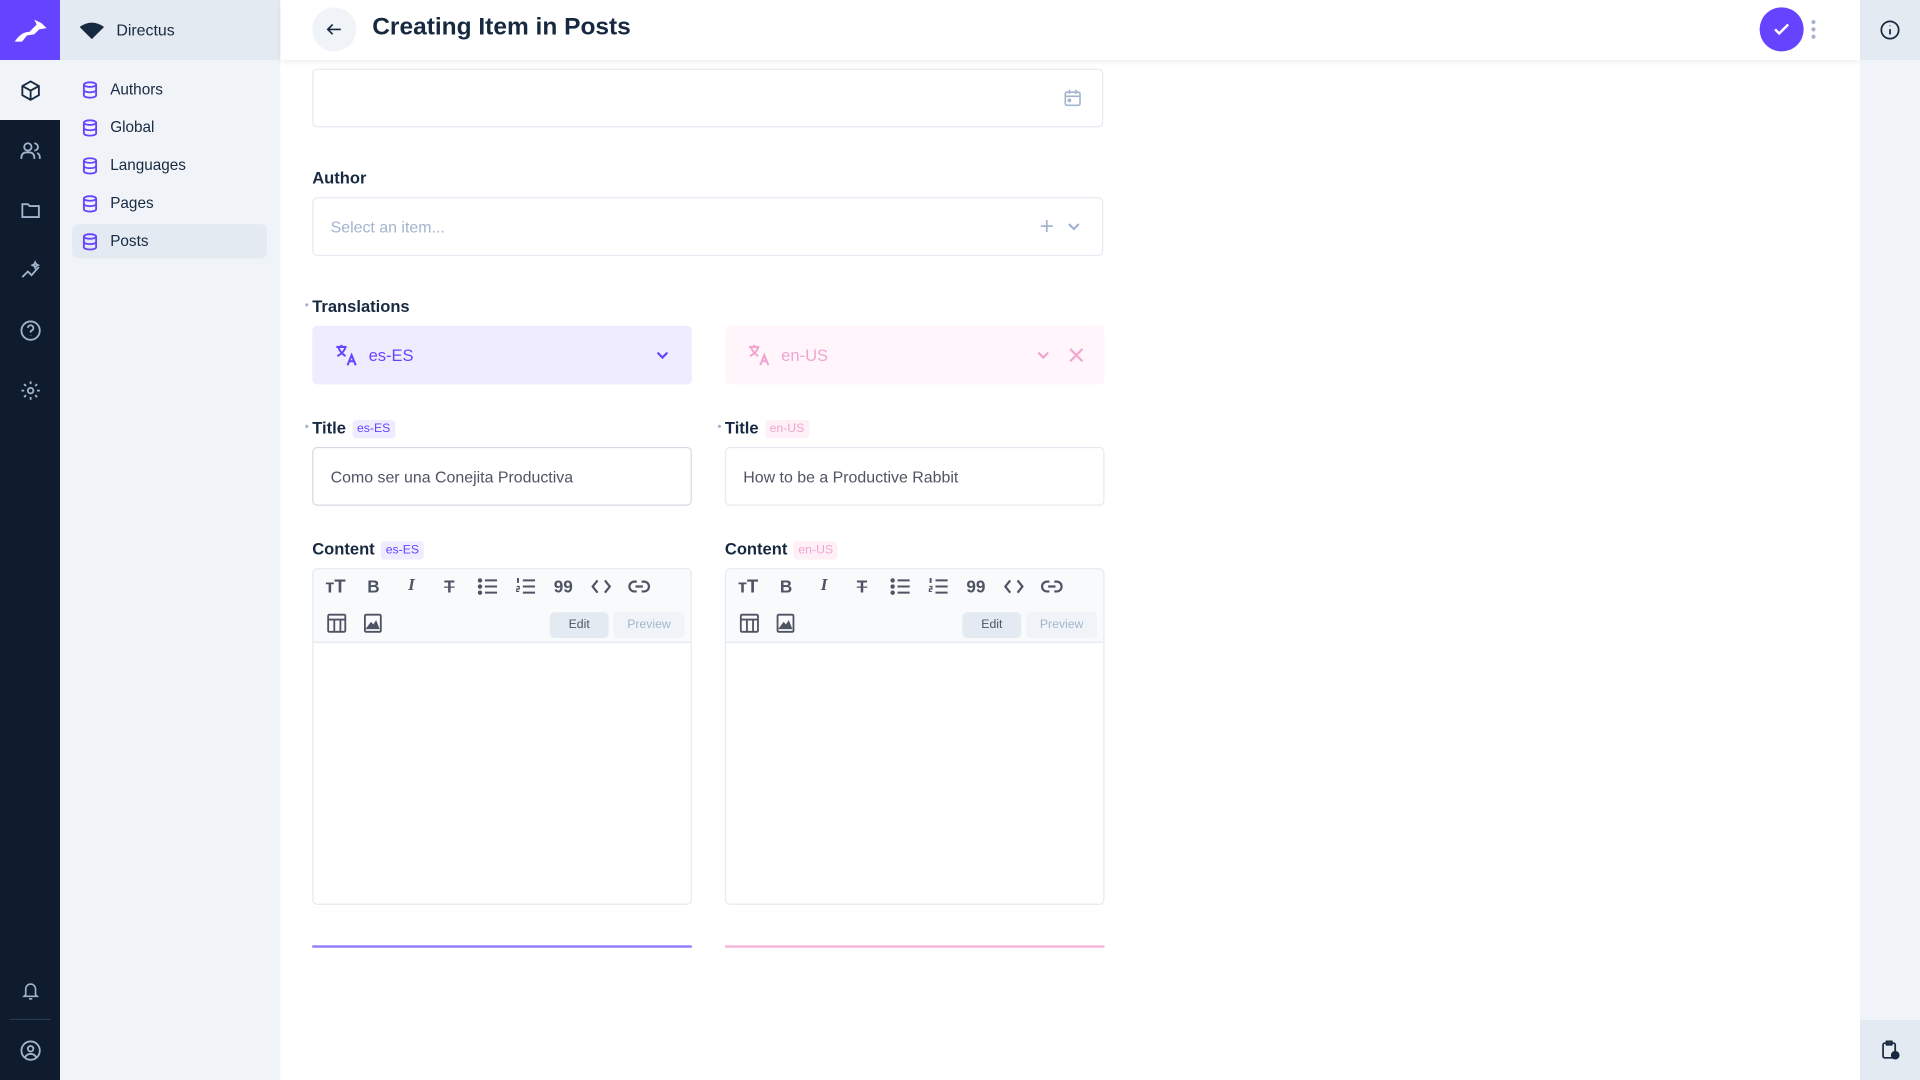  What do you see at coordinates (1070, 30) in the screenshot?
I see `page-header: Creating Item in Posts` at bounding box center [1070, 30].